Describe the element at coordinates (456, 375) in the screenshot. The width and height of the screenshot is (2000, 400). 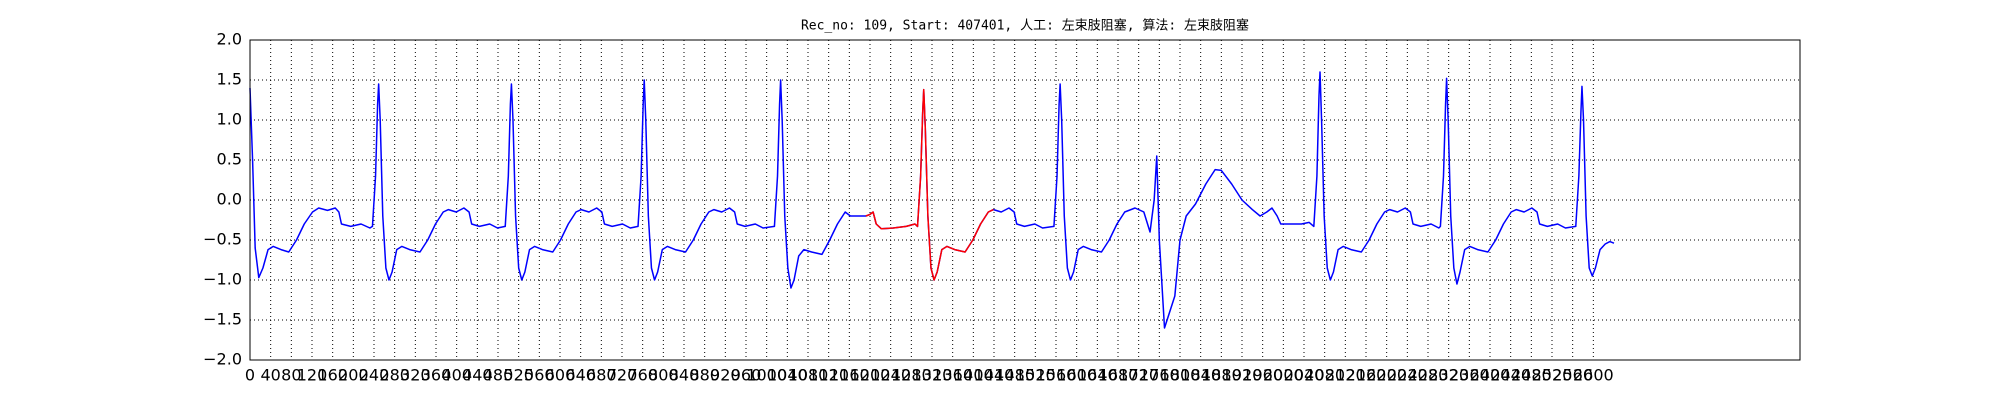
I see `x-tick-label: 400` at that location.